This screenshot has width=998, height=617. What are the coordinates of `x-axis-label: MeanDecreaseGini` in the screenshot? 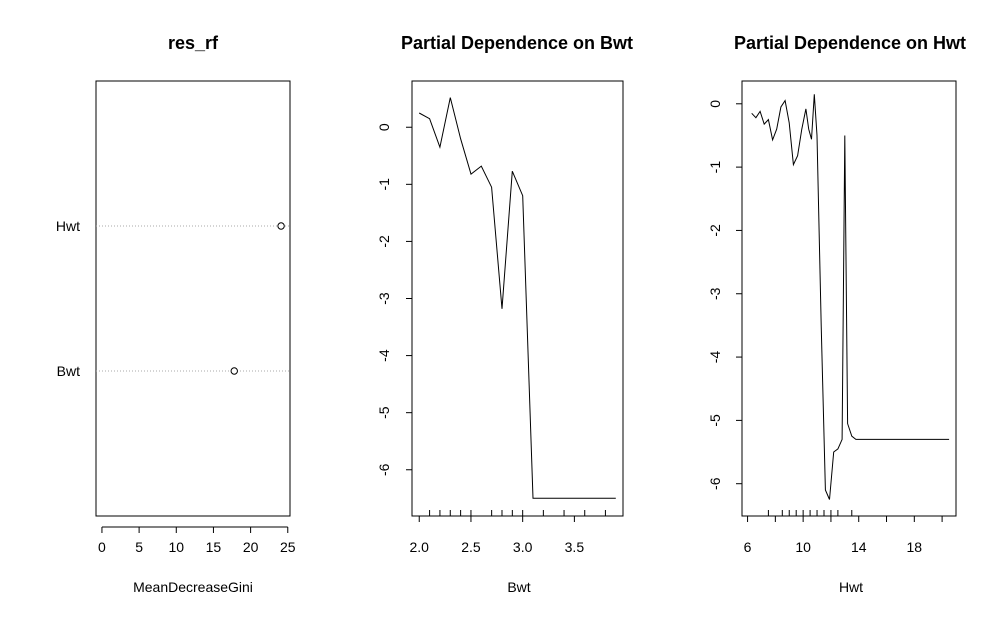 It's located at (193, 587).